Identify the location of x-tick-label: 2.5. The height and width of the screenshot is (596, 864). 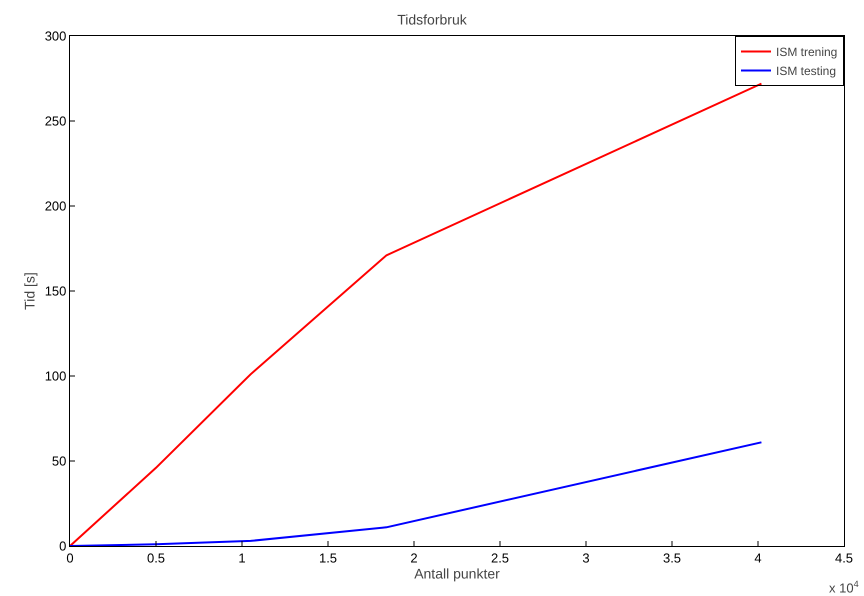
(500, 558).